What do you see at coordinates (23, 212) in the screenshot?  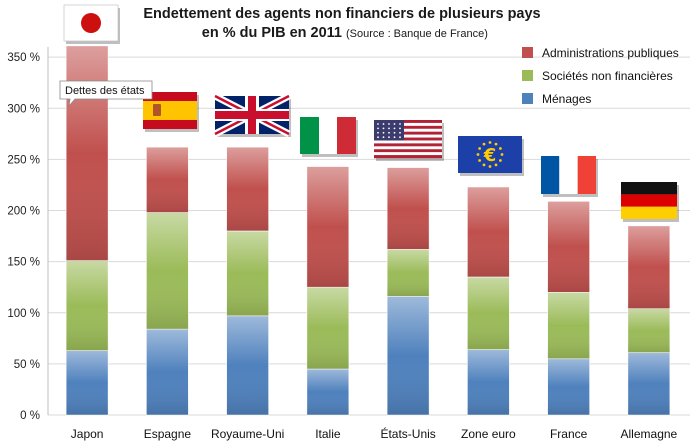 I see `y-tick-label: 200 %` at bounding box center [23, 212].